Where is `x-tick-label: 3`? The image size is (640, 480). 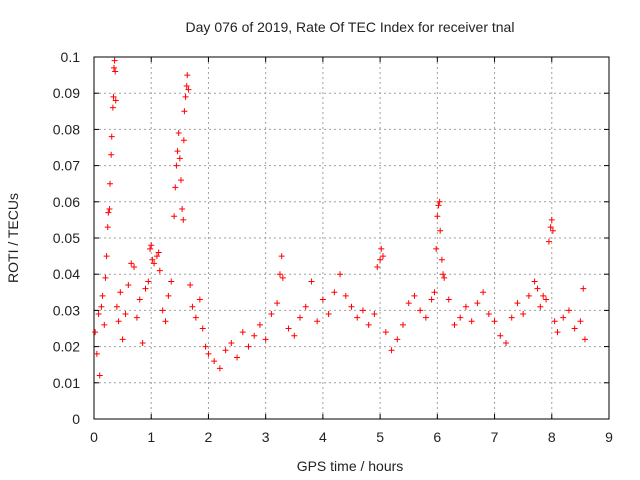 x-tick-label: 3 is located at coordinates (266, 437).